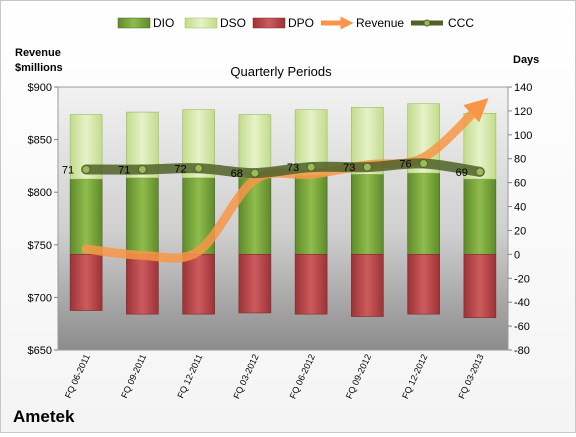  Describe the element at coordinates (77, 376) in the screenshot. I see `category-label: FQ 06-2011` at that location.